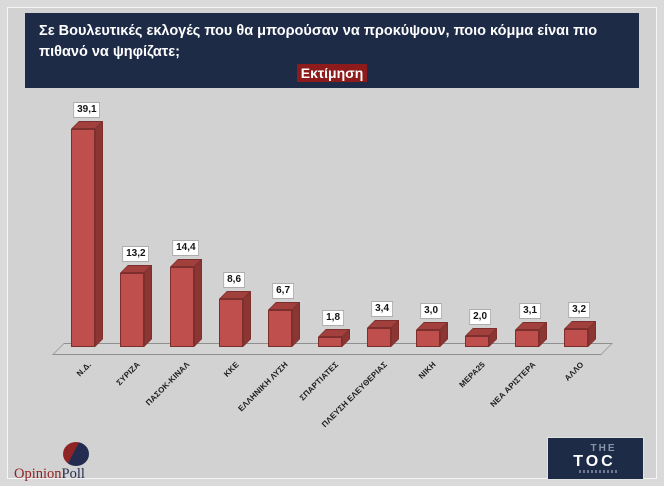  I want to click on opinionpoll-logo-text: OpinionPoll, so click(49, 474).